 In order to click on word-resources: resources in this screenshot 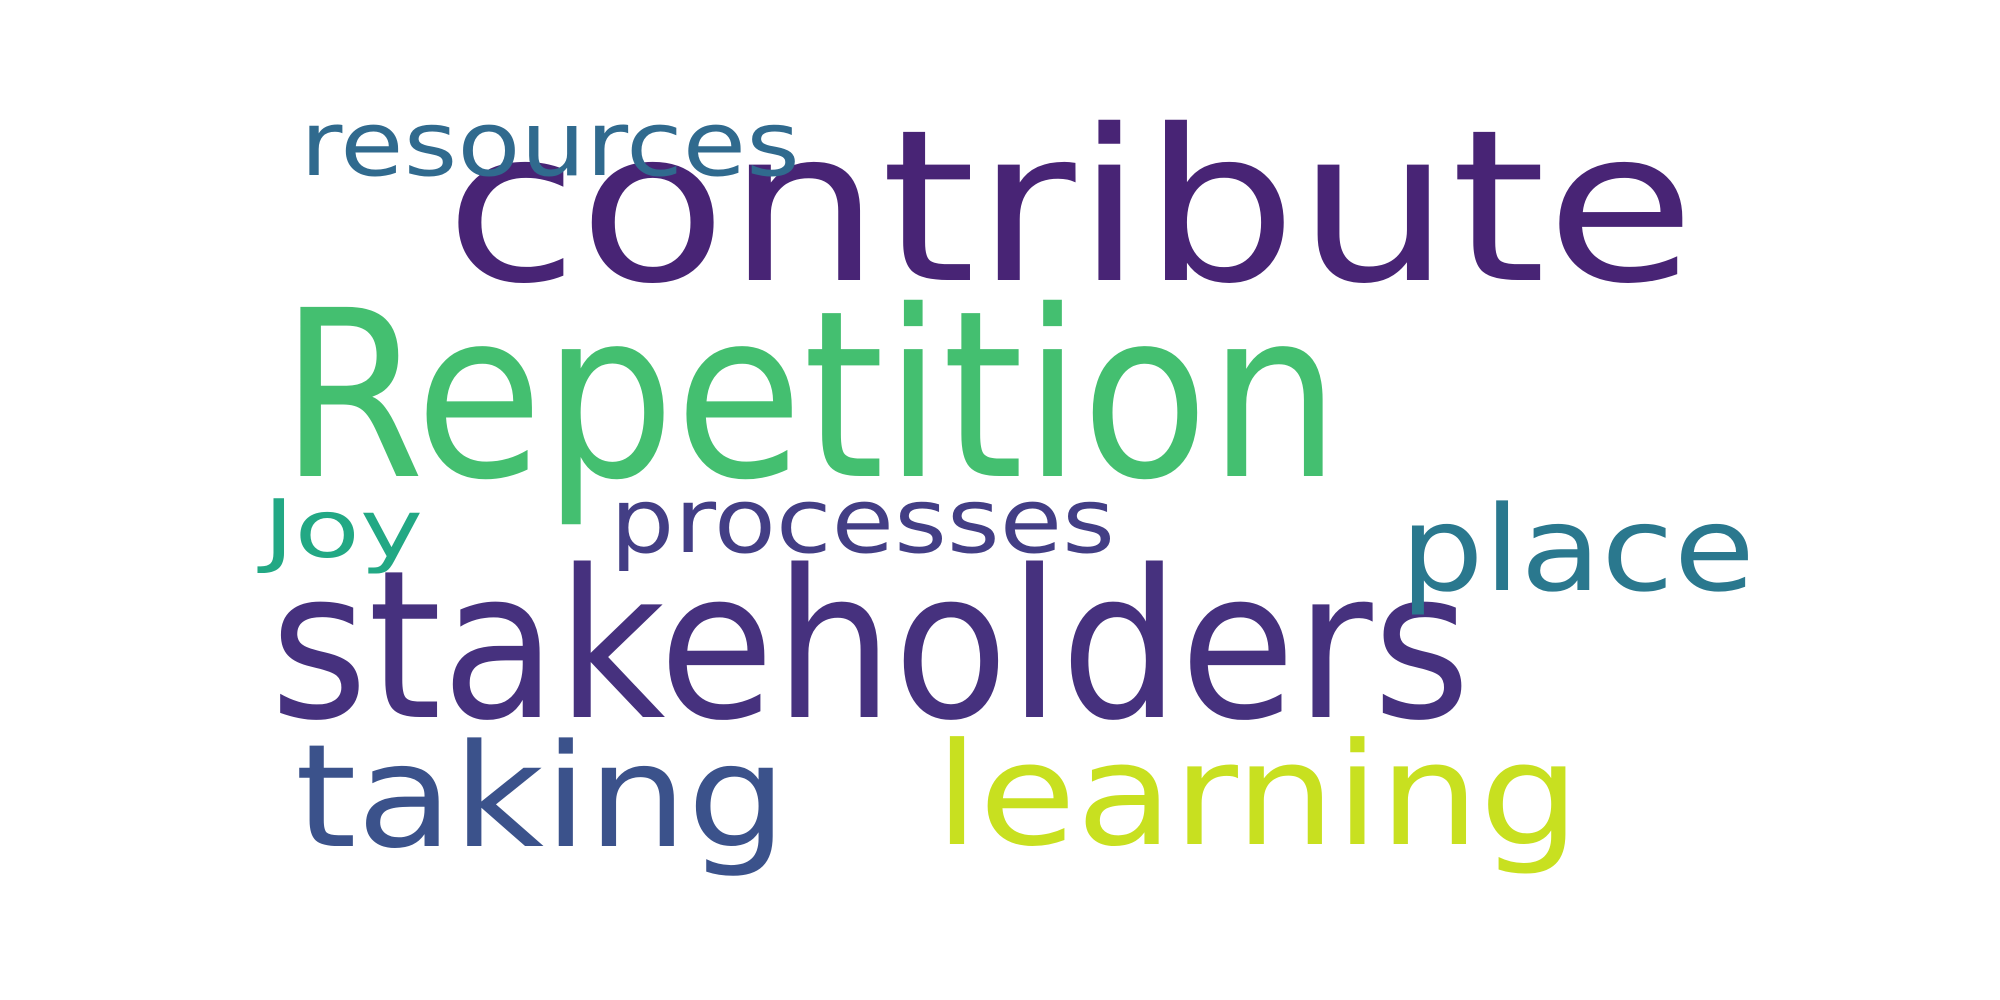, I will do `click(550, 144)`.